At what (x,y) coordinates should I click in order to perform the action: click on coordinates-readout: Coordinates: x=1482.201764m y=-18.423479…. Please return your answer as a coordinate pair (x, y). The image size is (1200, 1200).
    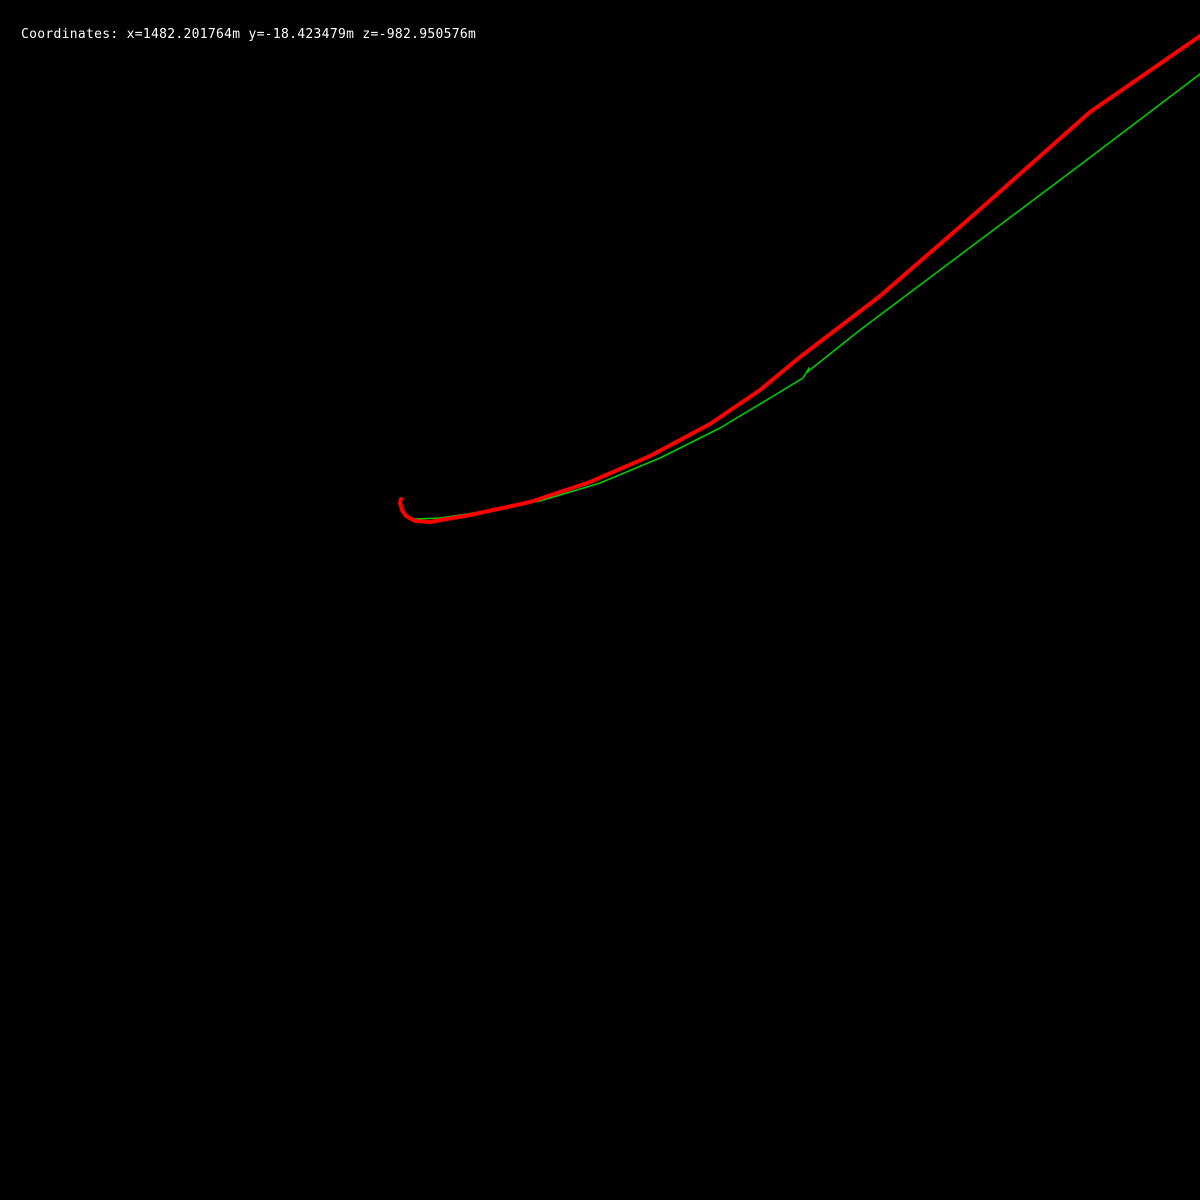
    Looking at the image, I should click on (249, 34).